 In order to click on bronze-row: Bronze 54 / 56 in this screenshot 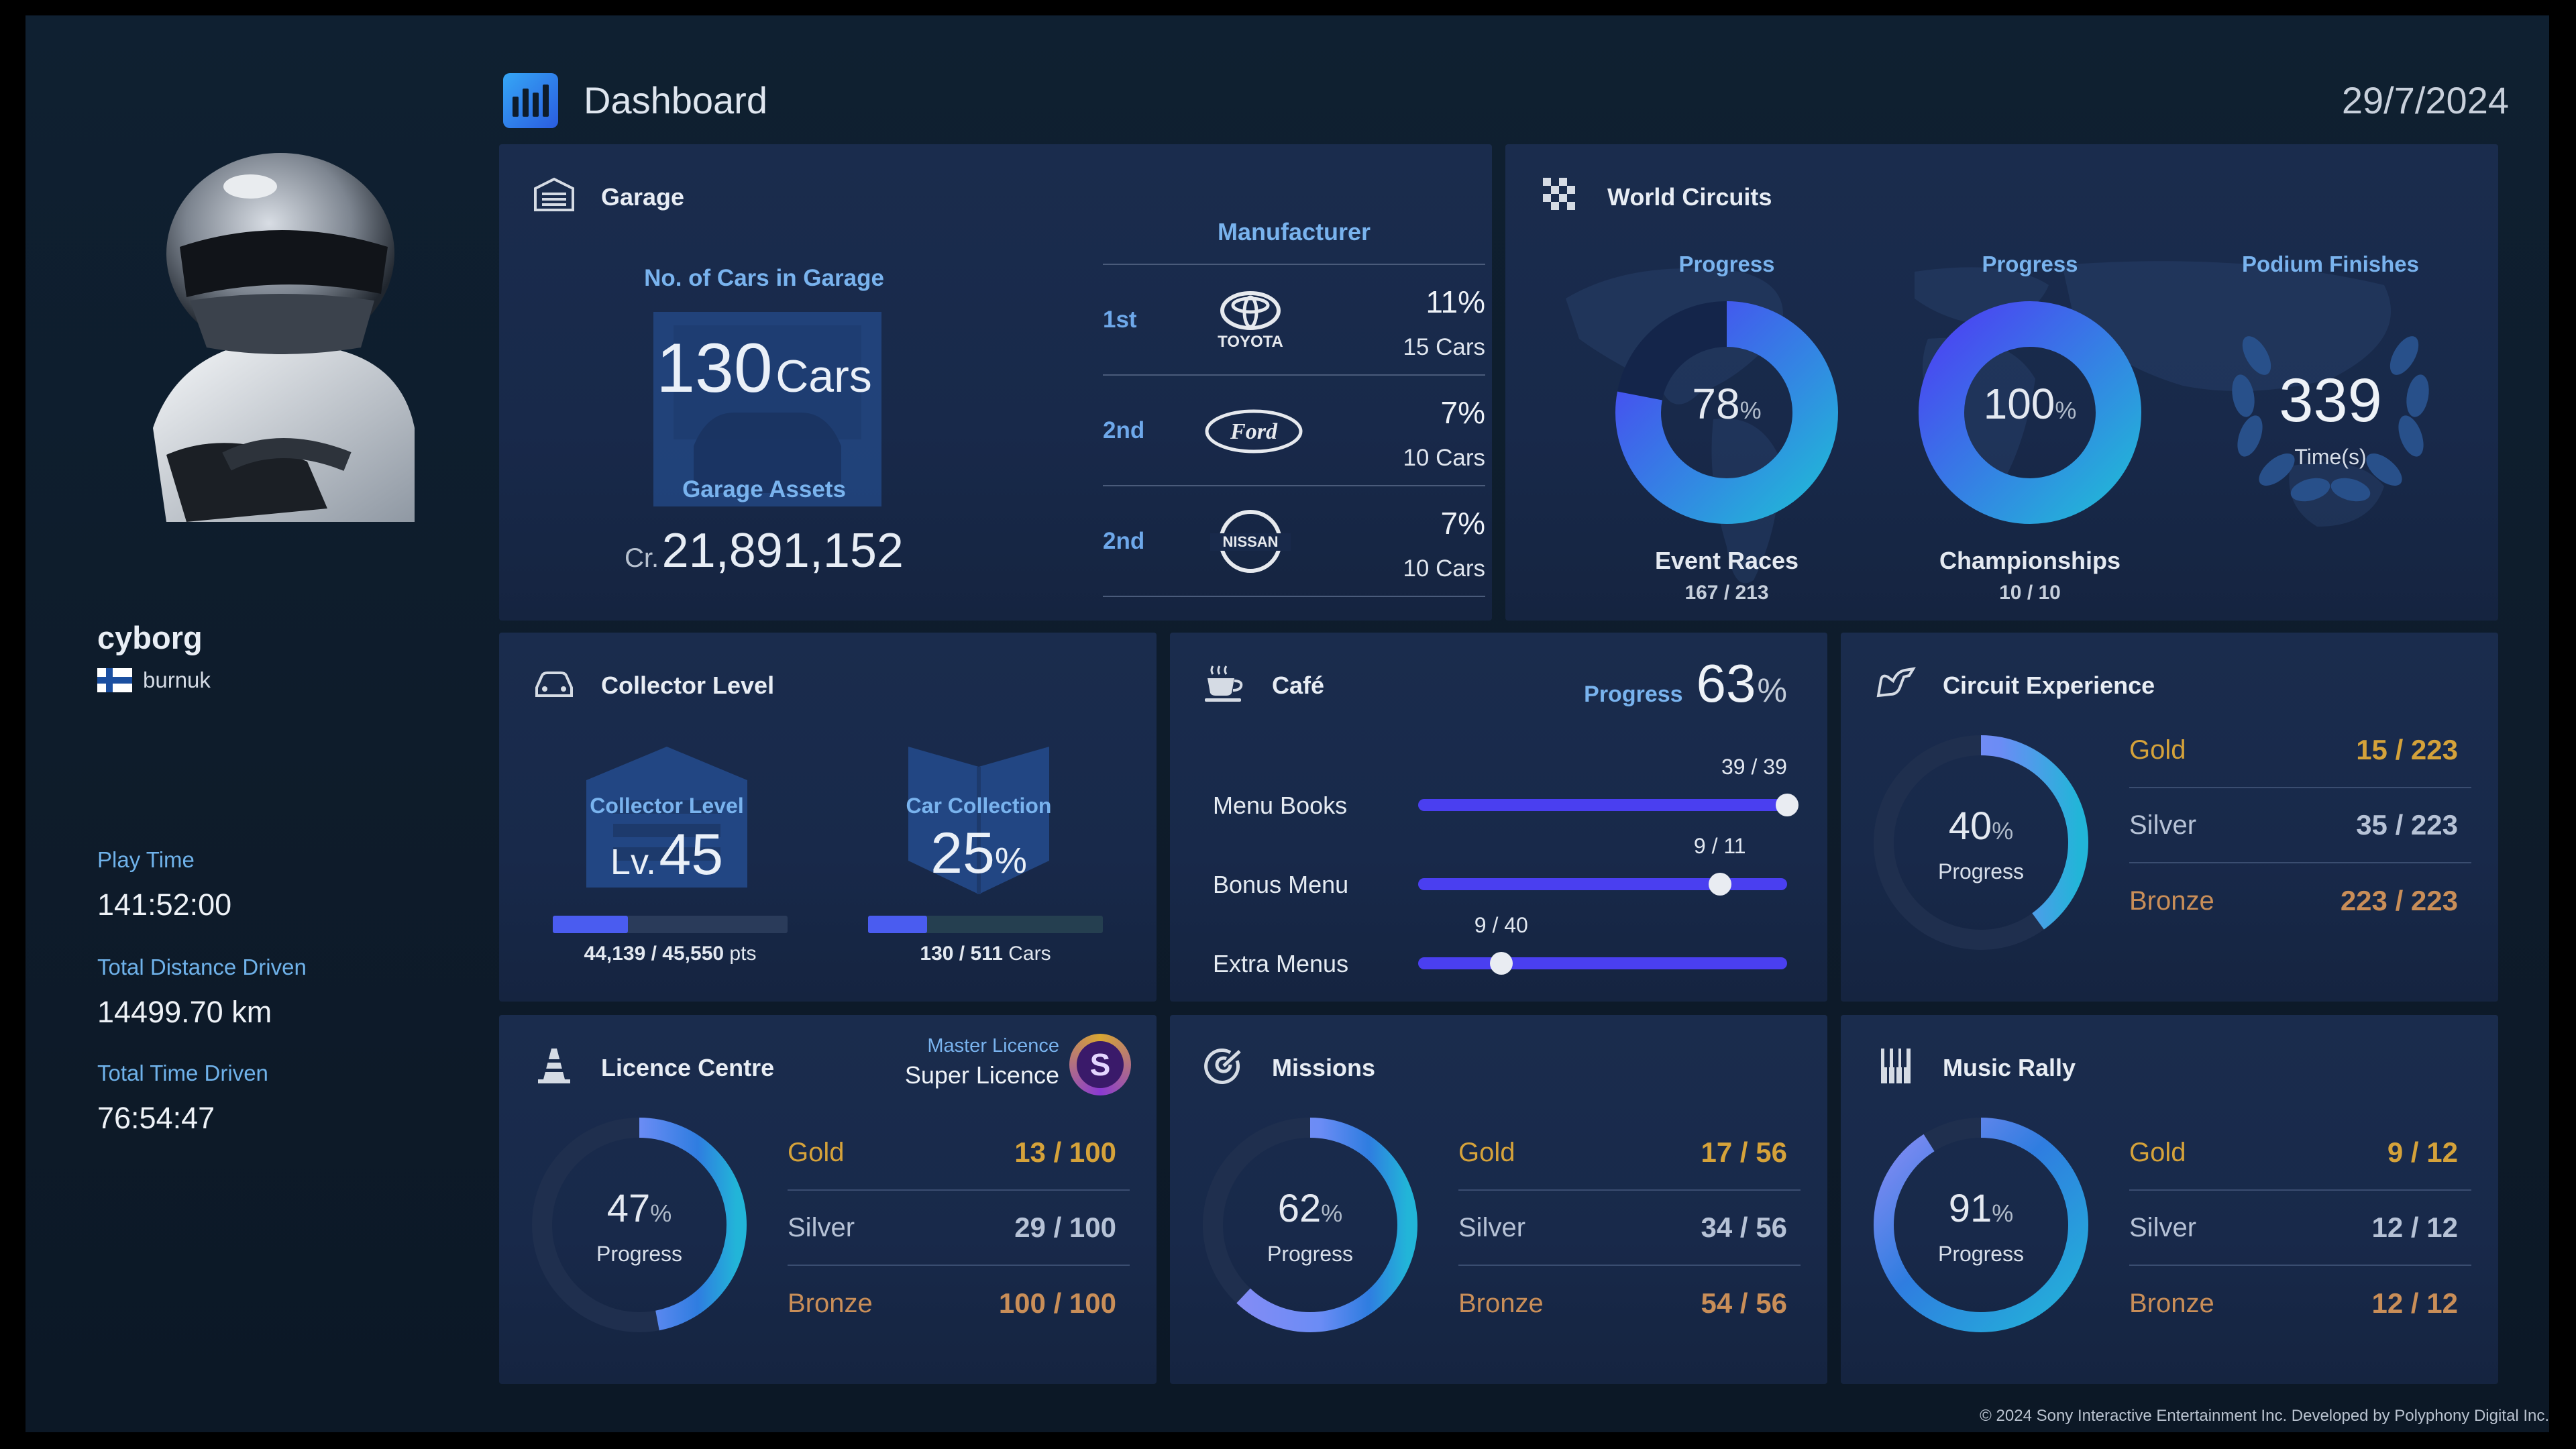, I will do `click(1629, 1303)`.